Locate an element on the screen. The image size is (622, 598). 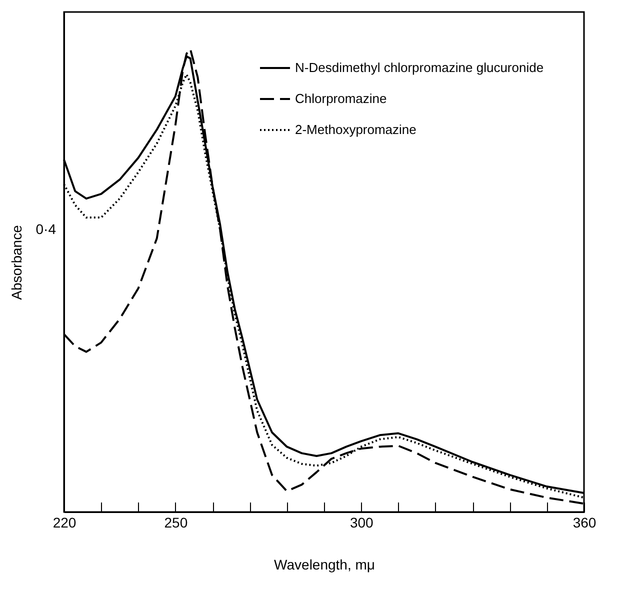
x-tick-label: 250 is located at coordinates (176, 522).